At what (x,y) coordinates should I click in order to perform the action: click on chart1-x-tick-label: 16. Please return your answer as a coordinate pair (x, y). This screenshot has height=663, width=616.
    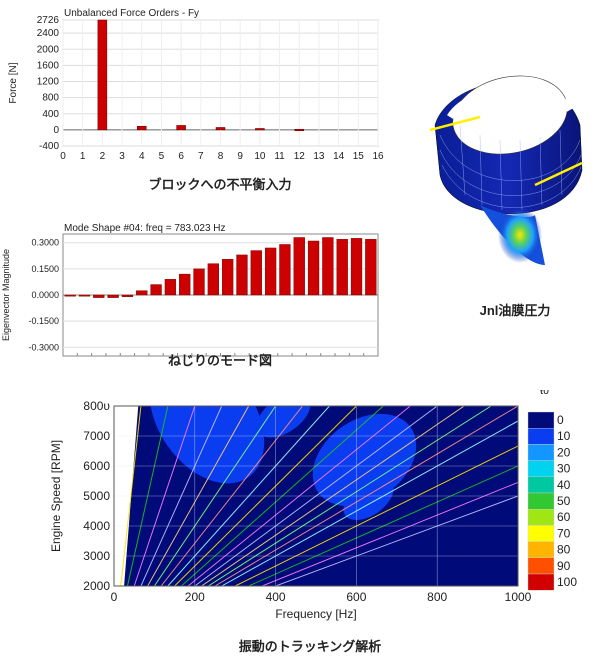
    Looking at the image, I should click on (378, 156).